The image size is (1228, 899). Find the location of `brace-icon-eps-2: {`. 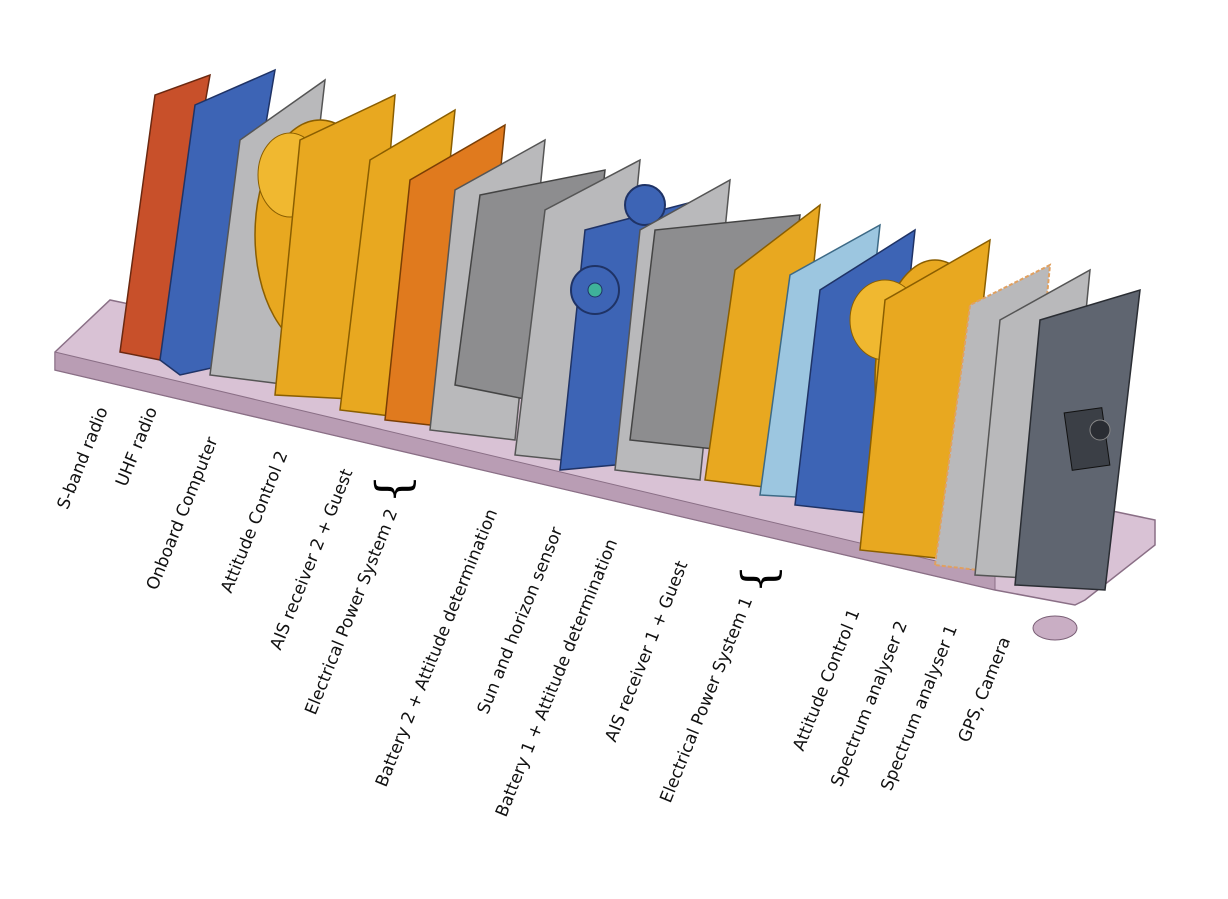

brace-icon-eps-2: { is located at coordinates (392, 489).